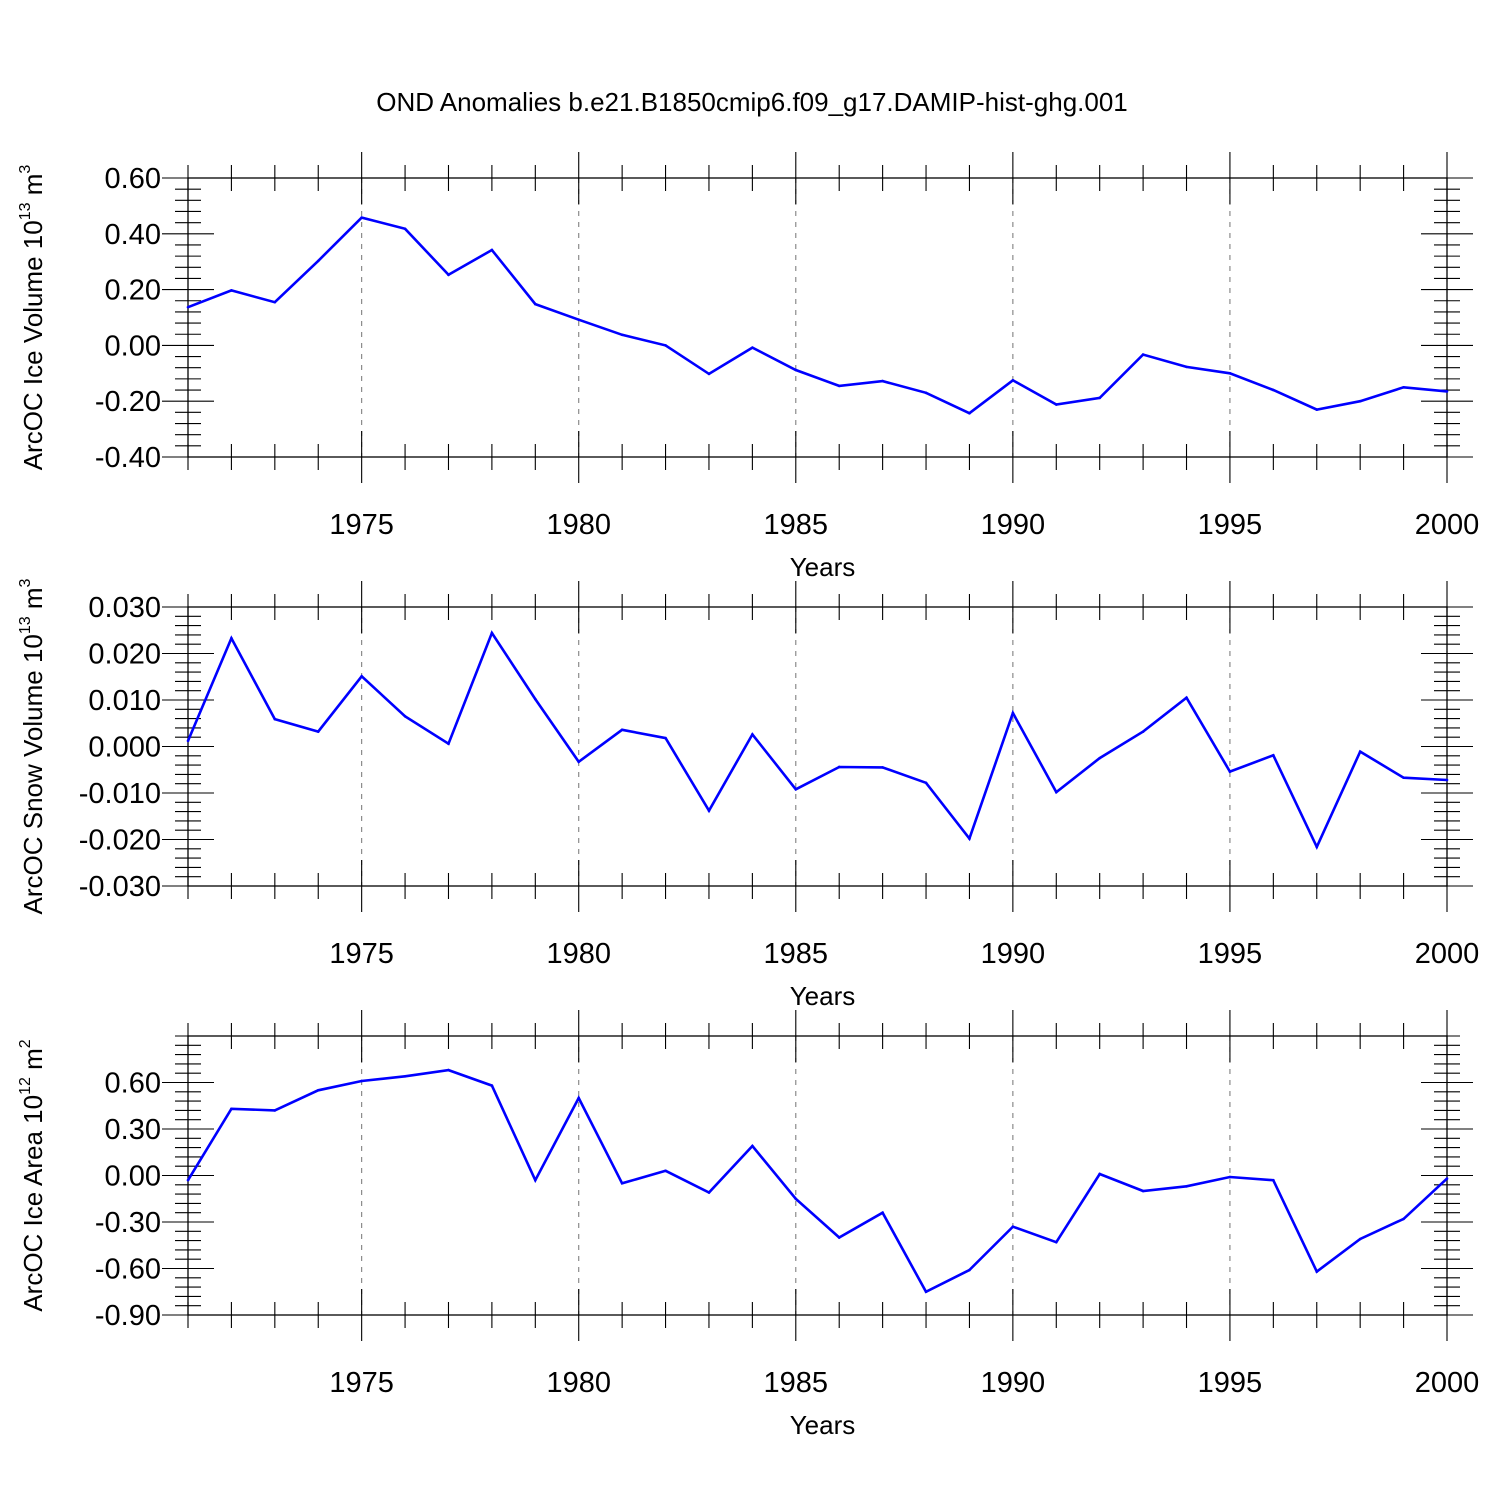 Image resolution: width=1500 pixels, height=1500 pixels. What do you see at coordinates (128, 1223) in the screenshot?
I see `y-tick-label: -0.30` at bounding box center [128, 1223].